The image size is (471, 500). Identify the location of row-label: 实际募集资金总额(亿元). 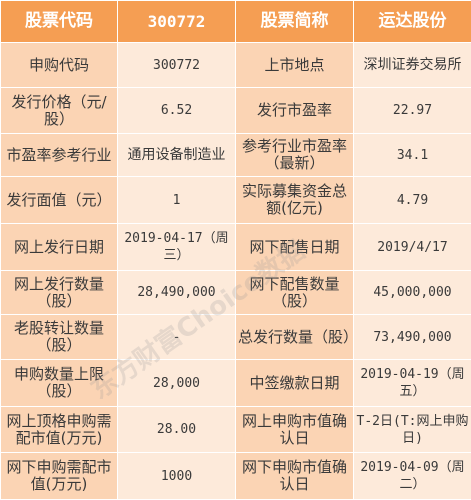
(295, 200).